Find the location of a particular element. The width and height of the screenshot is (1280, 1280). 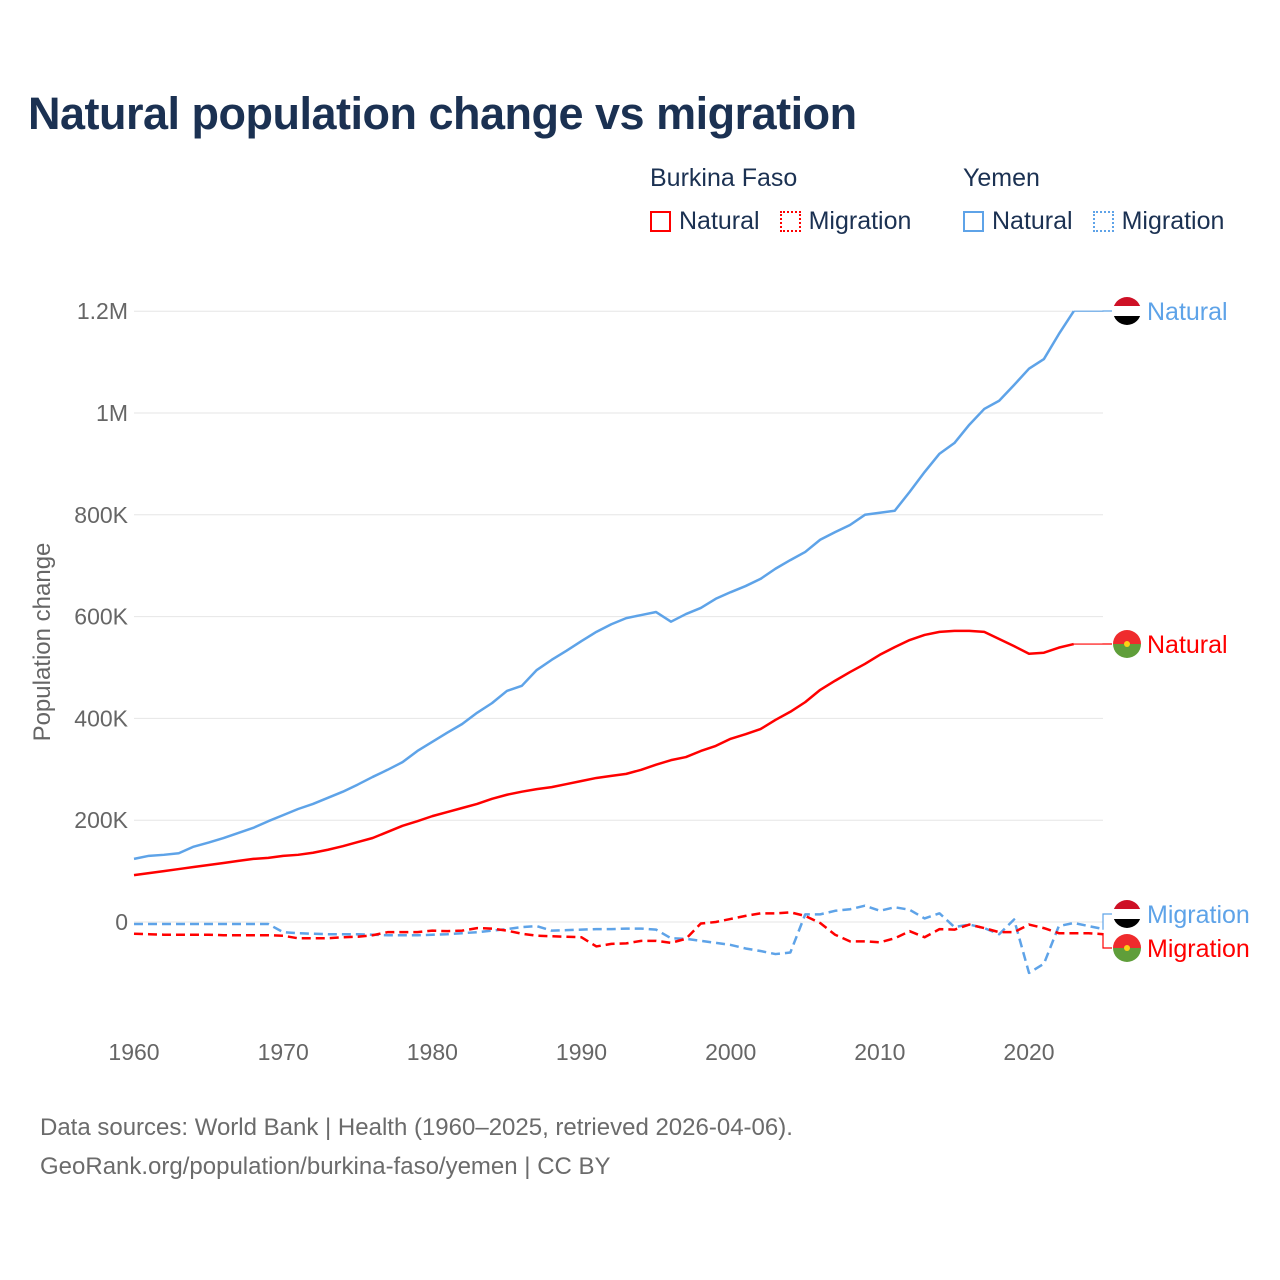

y-tick-label: 1.2M is located at coordinates (102, 311).